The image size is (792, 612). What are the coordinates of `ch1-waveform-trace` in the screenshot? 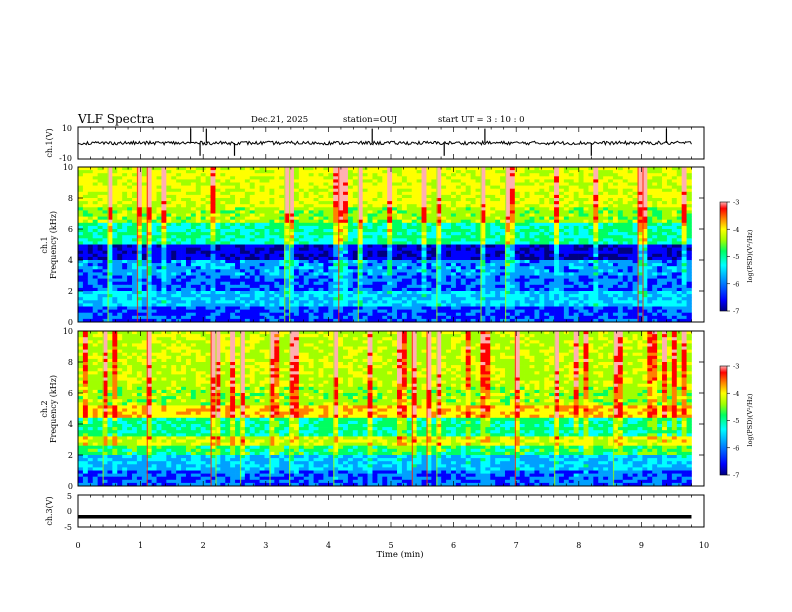 It's located at (384, 142).